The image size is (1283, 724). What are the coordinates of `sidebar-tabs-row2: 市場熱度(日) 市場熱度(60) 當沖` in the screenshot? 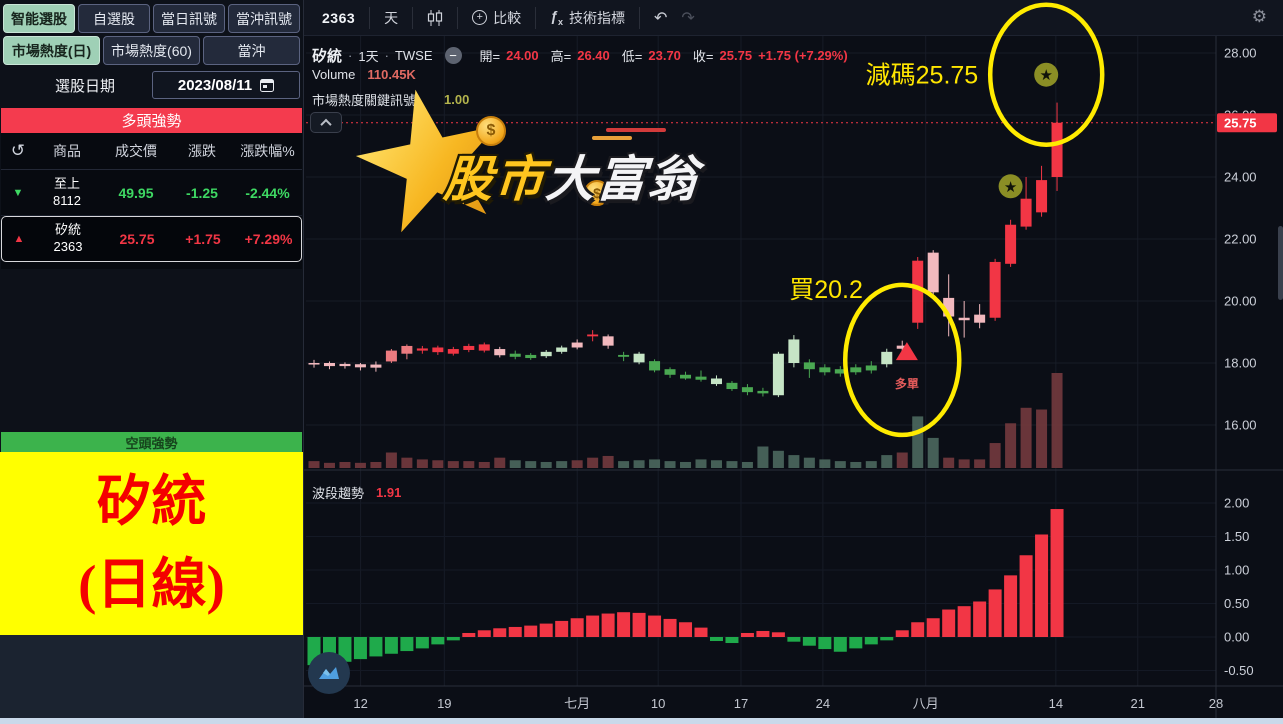 It's located at (151, 50).